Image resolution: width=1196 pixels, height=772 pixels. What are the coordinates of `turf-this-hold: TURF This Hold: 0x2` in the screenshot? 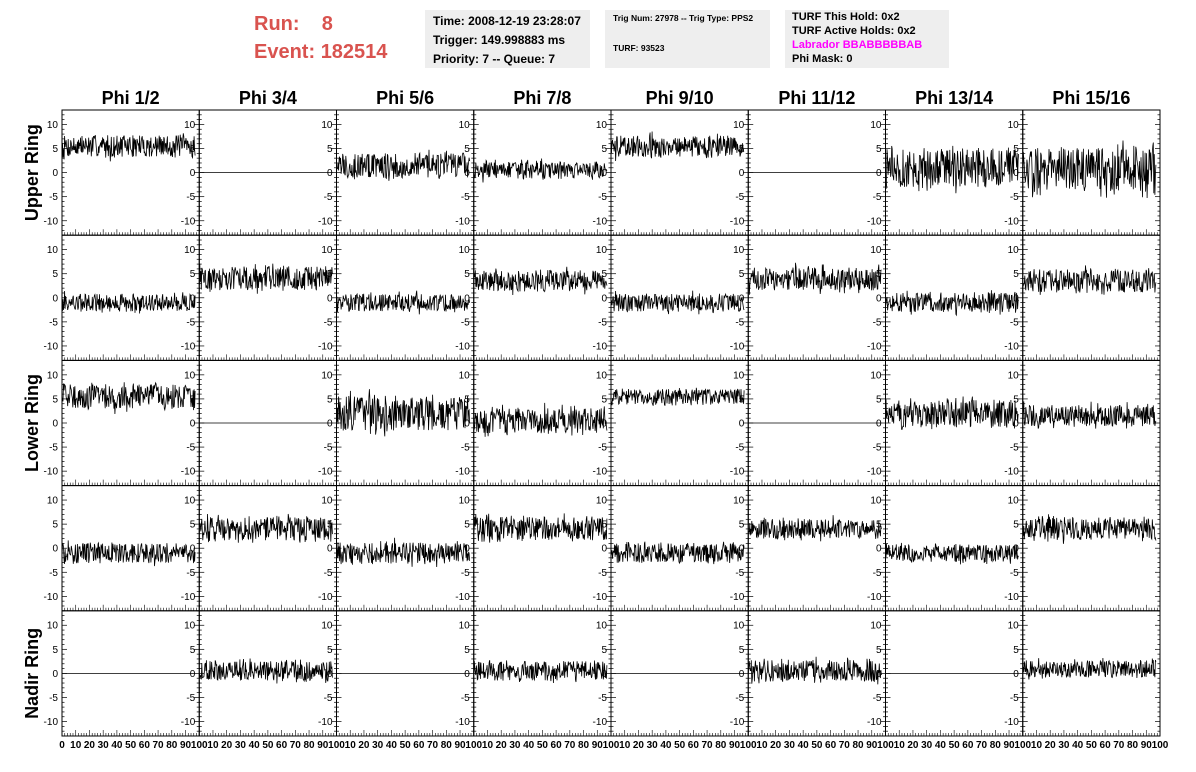 It's located at (846, 17).